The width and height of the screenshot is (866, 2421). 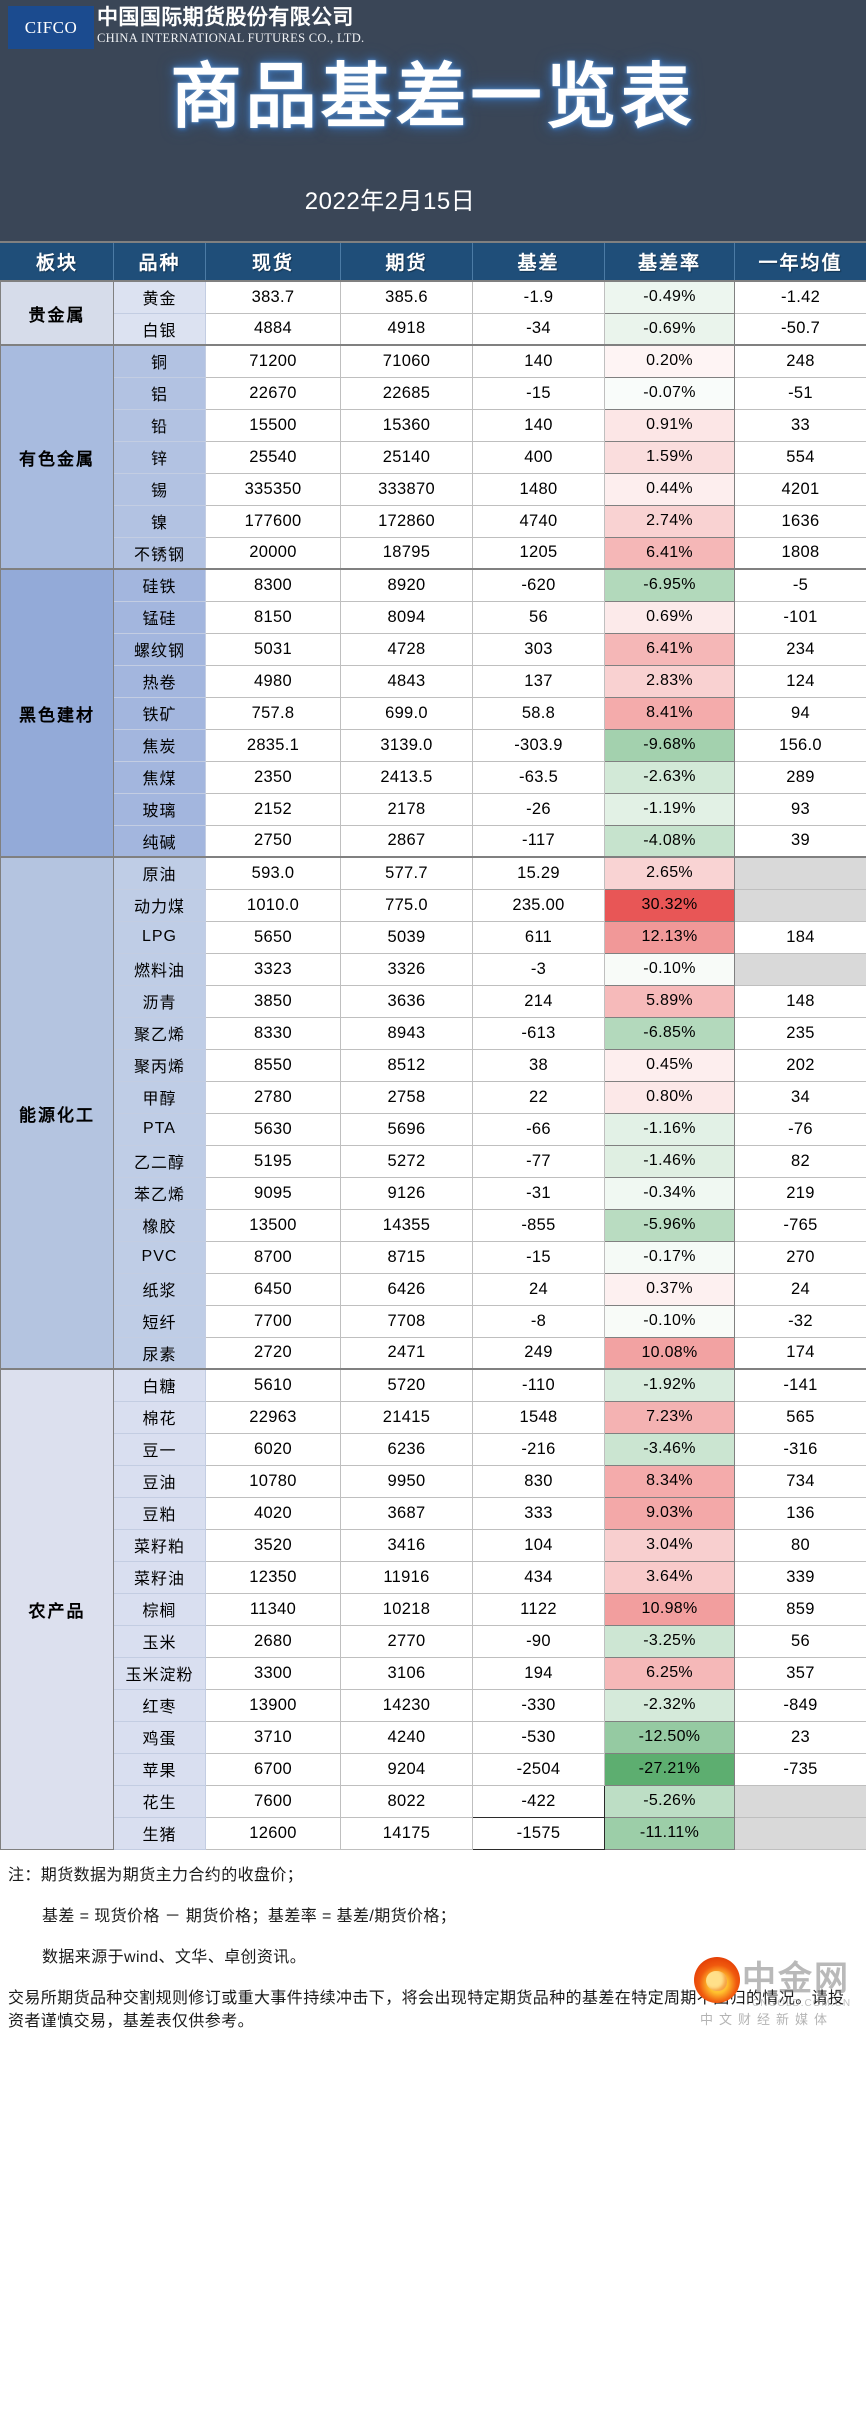 What do you see at coordinates (273, 553) in the screenshot?
I see `spot-price-cell: 20000` at bounding box center [273, 553].